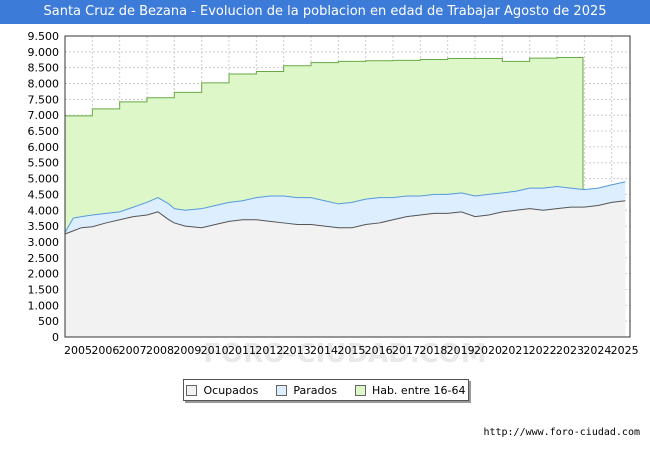 The width and height of the screenshot is (650, 450). What do you see at coordinates (379, 350) in the screenshot?
I see `x-tick-label: 2016` at bounding box center [379, 350].